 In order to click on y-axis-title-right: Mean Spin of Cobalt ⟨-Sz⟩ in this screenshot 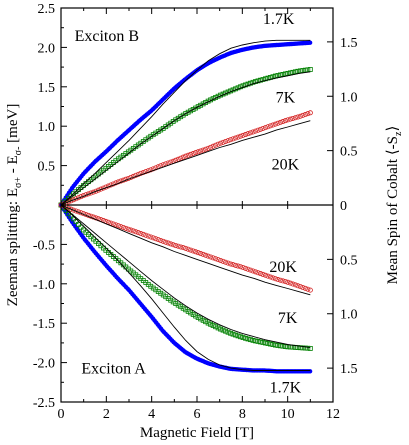, I will do `click(394, 205)`.